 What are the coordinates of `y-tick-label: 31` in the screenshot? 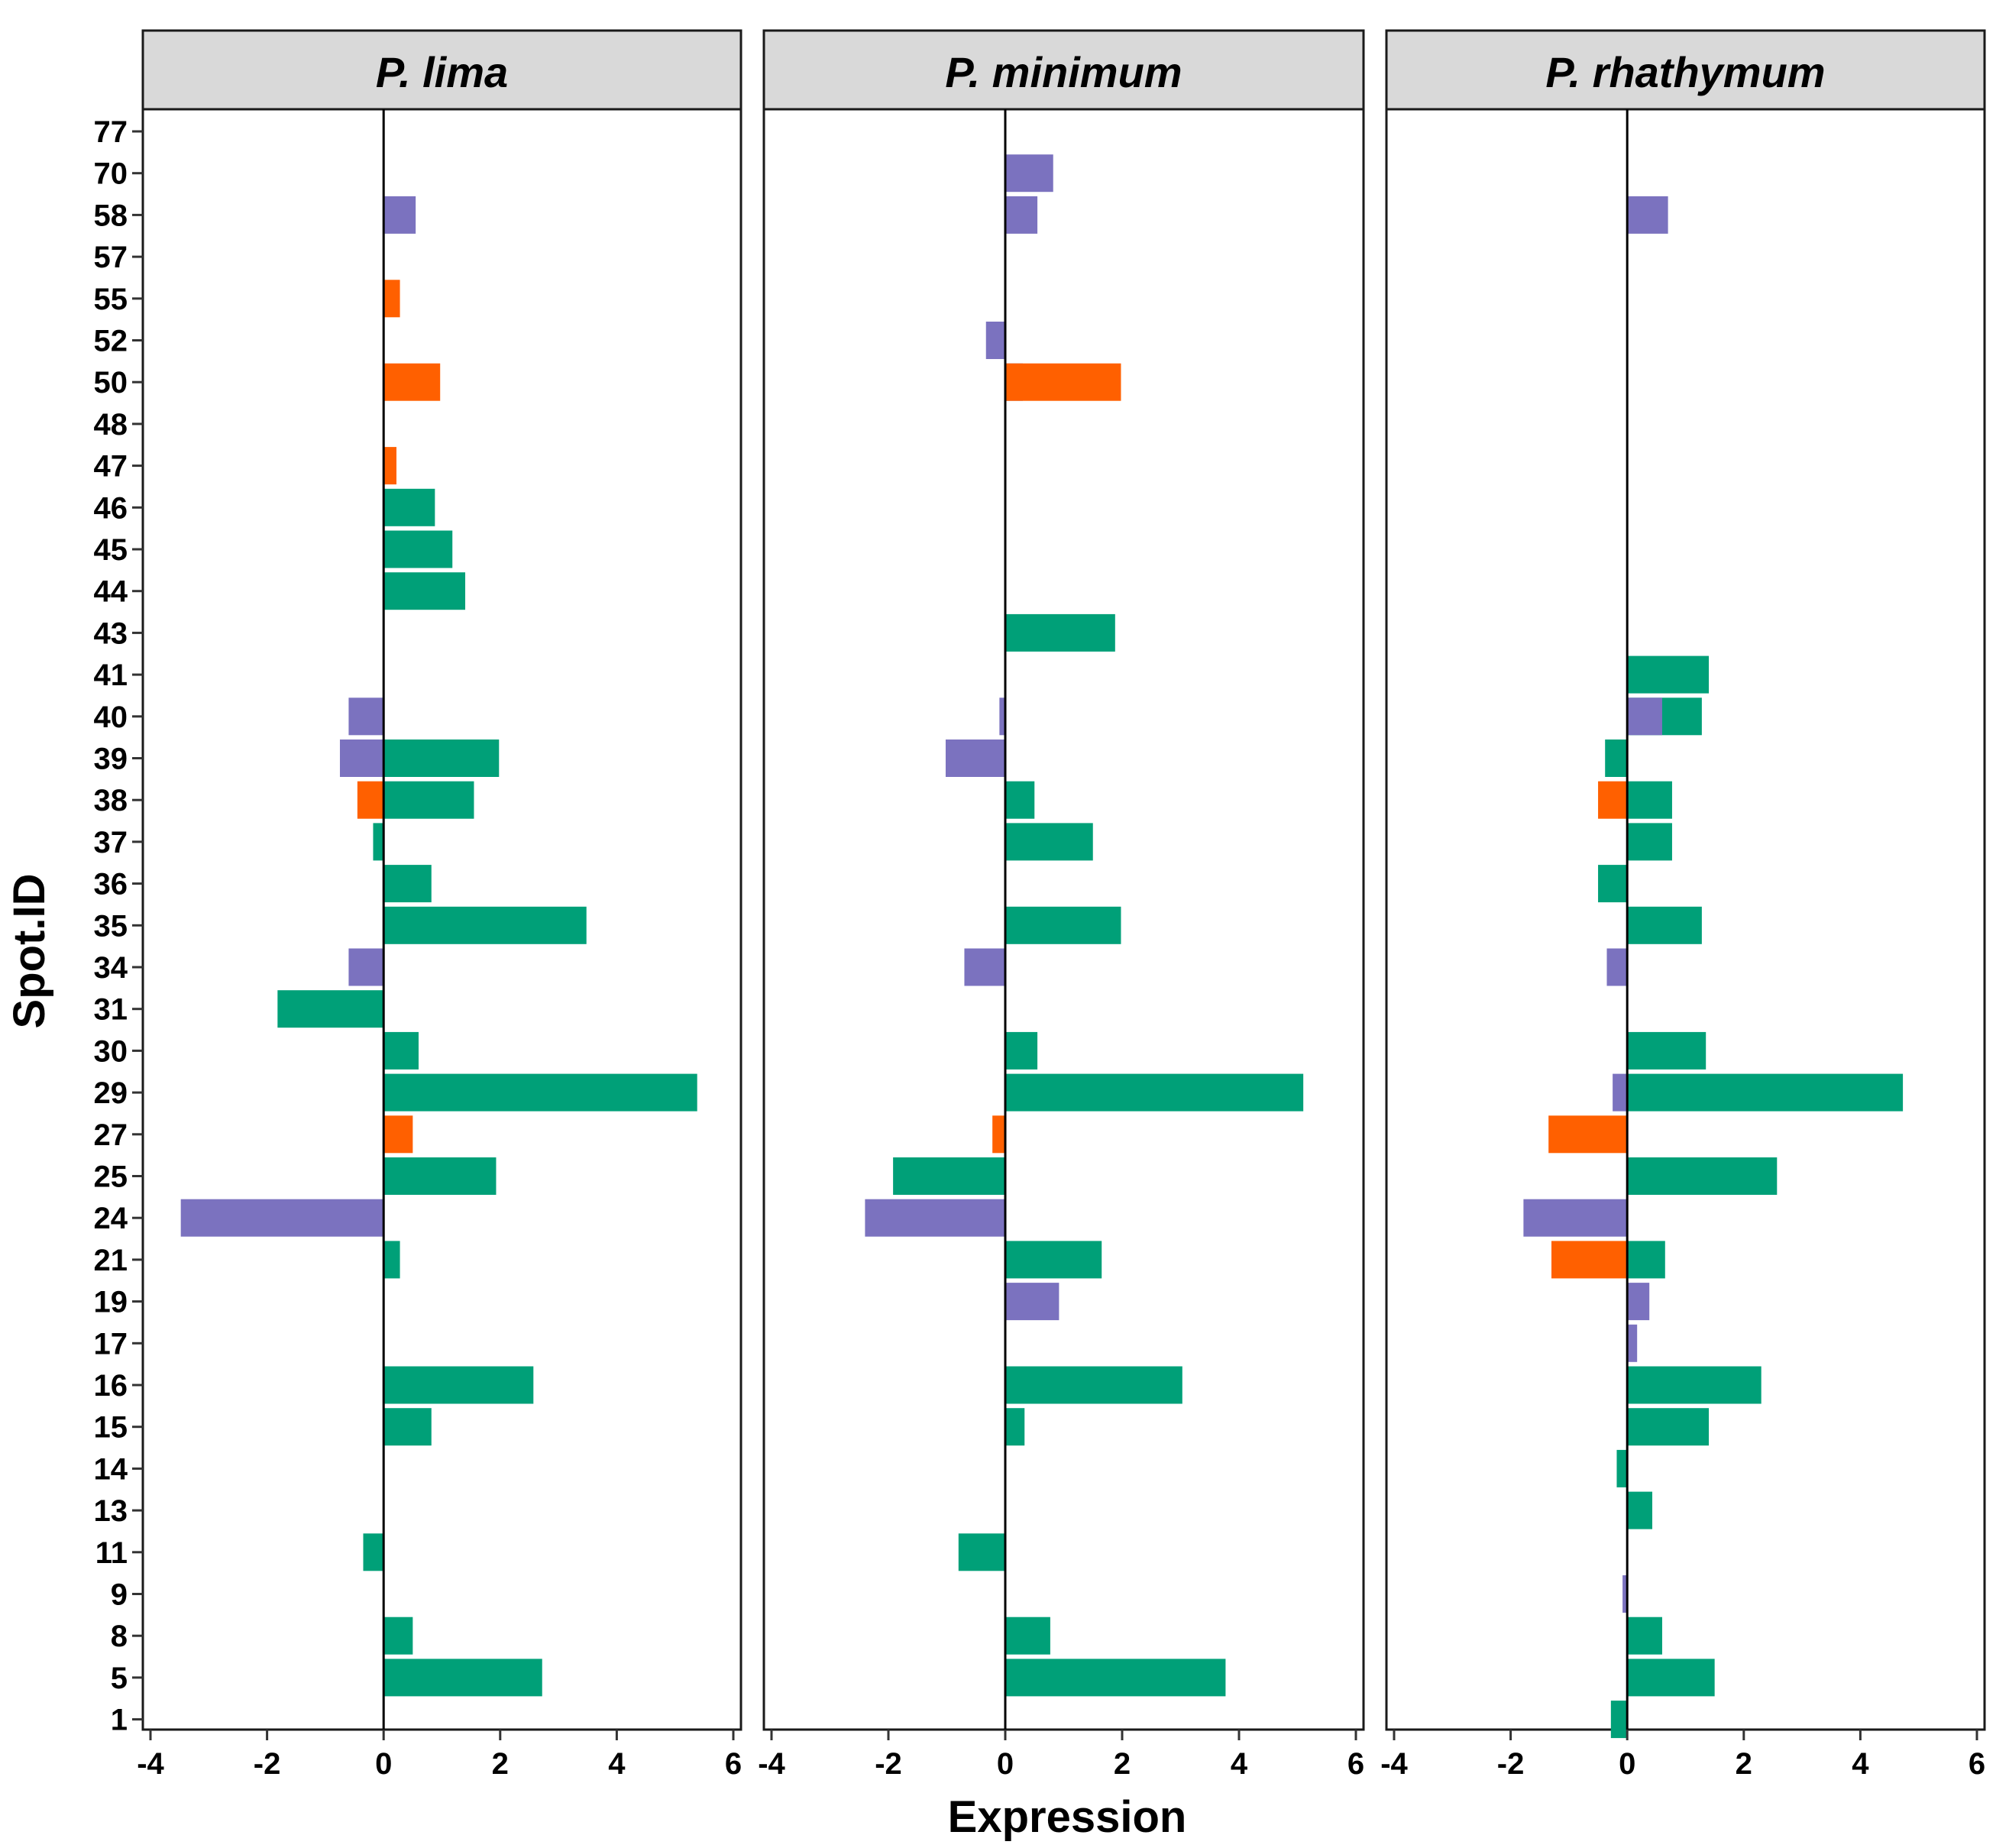 It's located at (111, 1010).